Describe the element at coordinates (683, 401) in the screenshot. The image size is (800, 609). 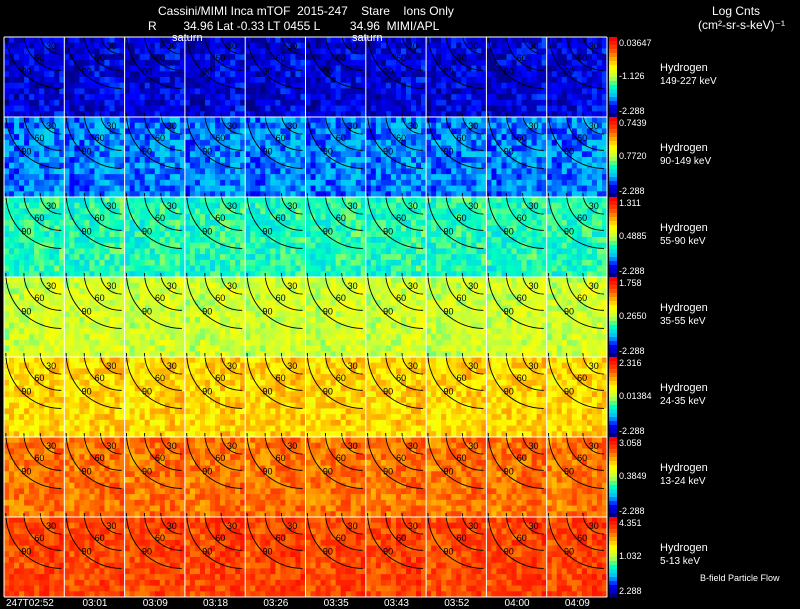
I see `energy-range: 24-35 keV` at that location.